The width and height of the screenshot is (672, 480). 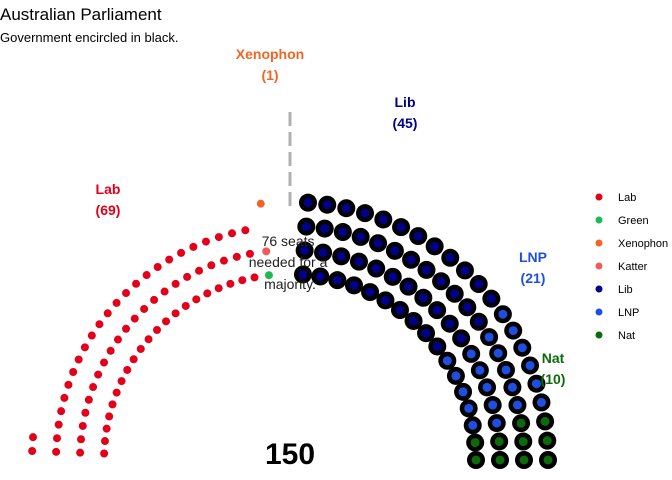 I want to click on chart-title: Australian Parliament, so click(x=81, y=14).